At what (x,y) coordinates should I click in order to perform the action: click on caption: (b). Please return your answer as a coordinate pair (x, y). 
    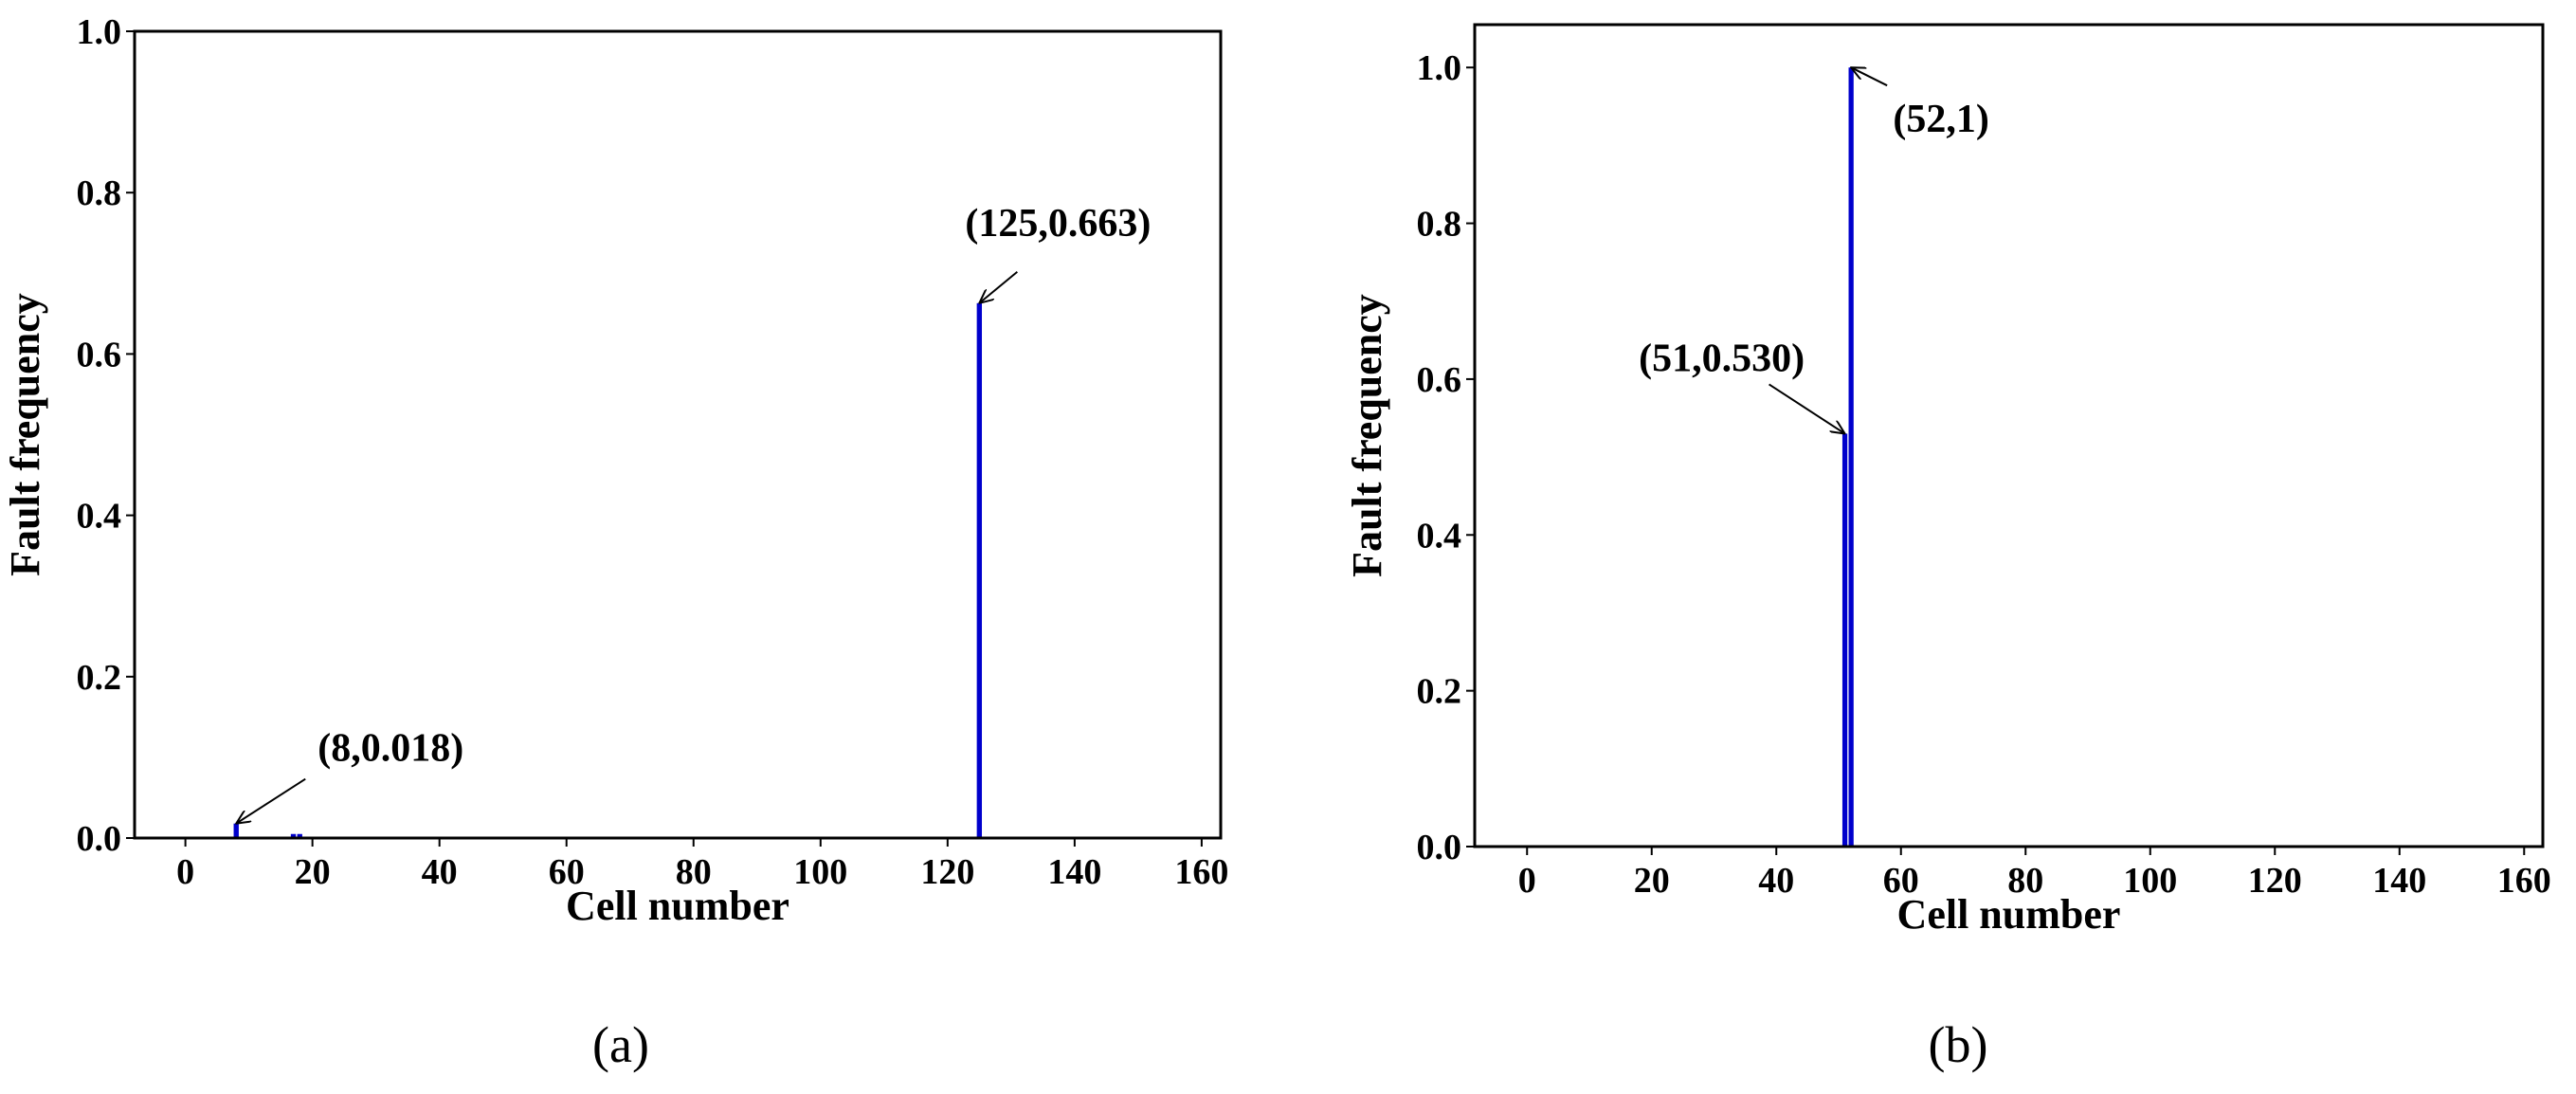
    Looking at the image, I should click on (1958, 1044).